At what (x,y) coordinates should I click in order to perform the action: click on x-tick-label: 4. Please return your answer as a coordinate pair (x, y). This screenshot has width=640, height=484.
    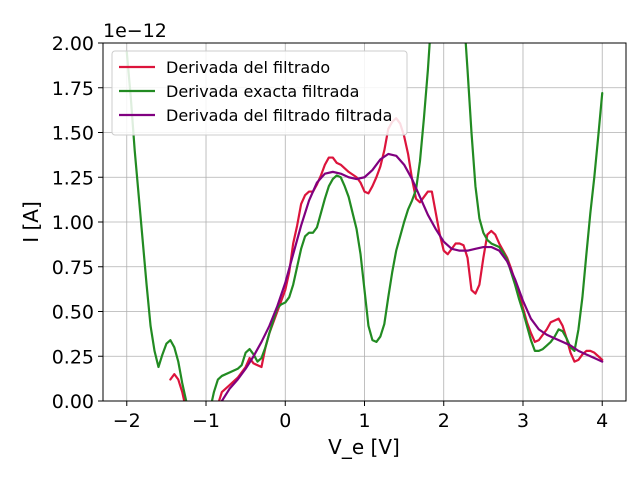
    Looking at the image, I should click on (602, 421).